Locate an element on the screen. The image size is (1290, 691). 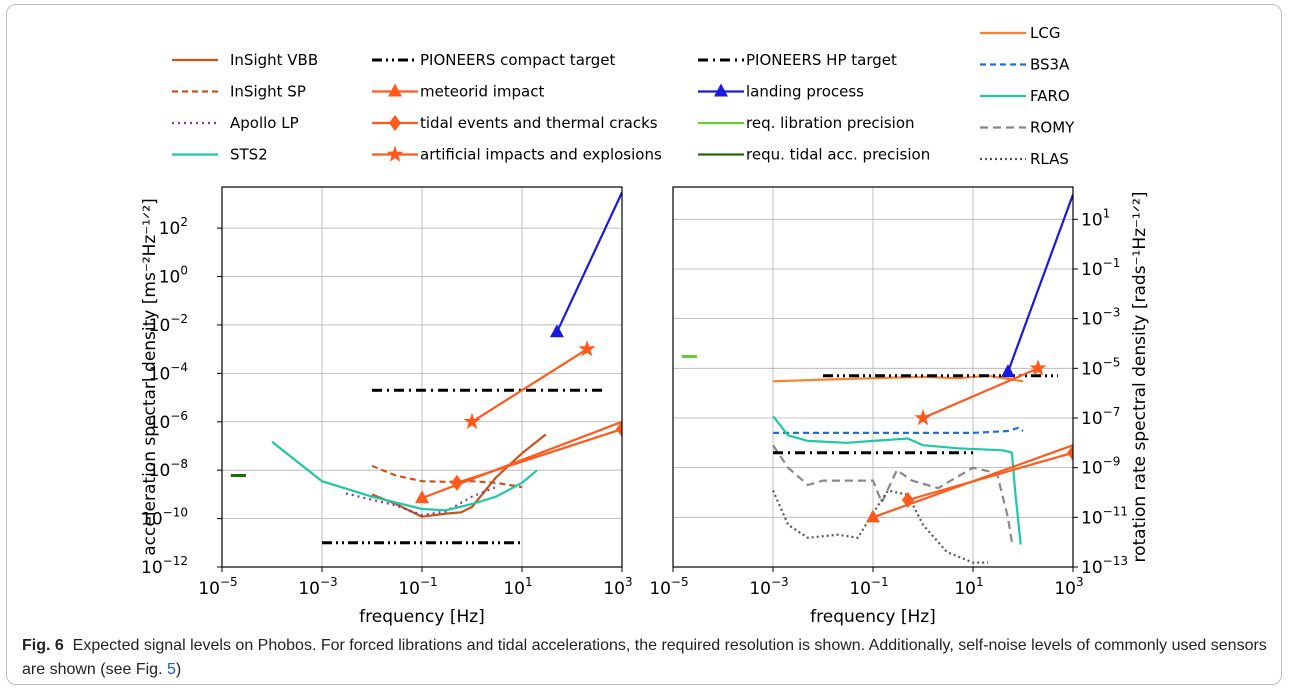
y-tick-label: 10² is located at coordinates (173, 227).